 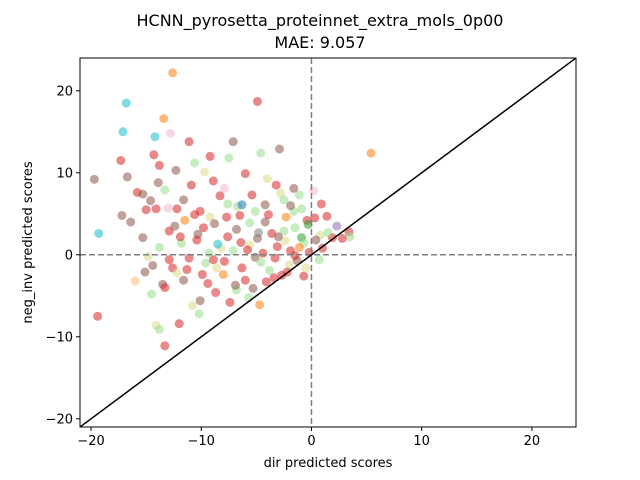 I want to click on x-axis-label: dir predicted scores, so click(x=328, y=463).